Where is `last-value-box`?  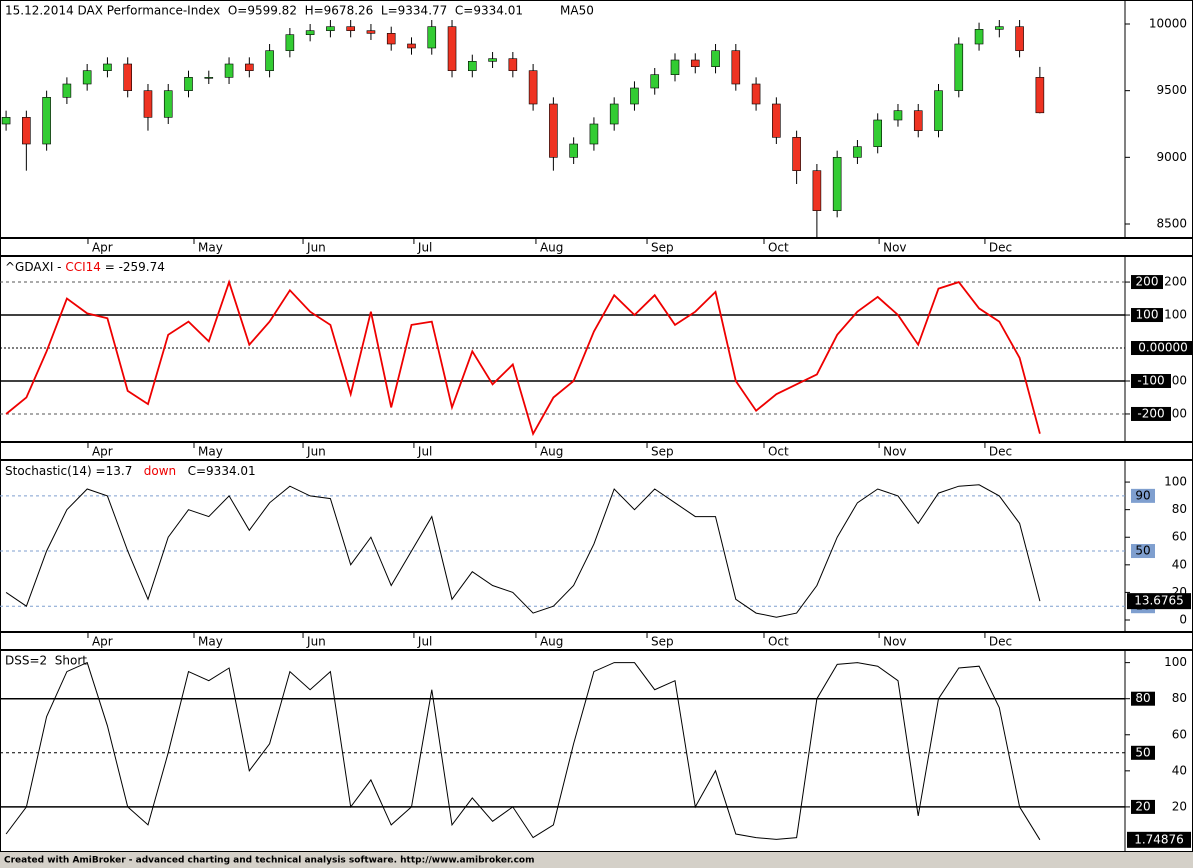
last-value-box is located at coordinates (1159, 839).